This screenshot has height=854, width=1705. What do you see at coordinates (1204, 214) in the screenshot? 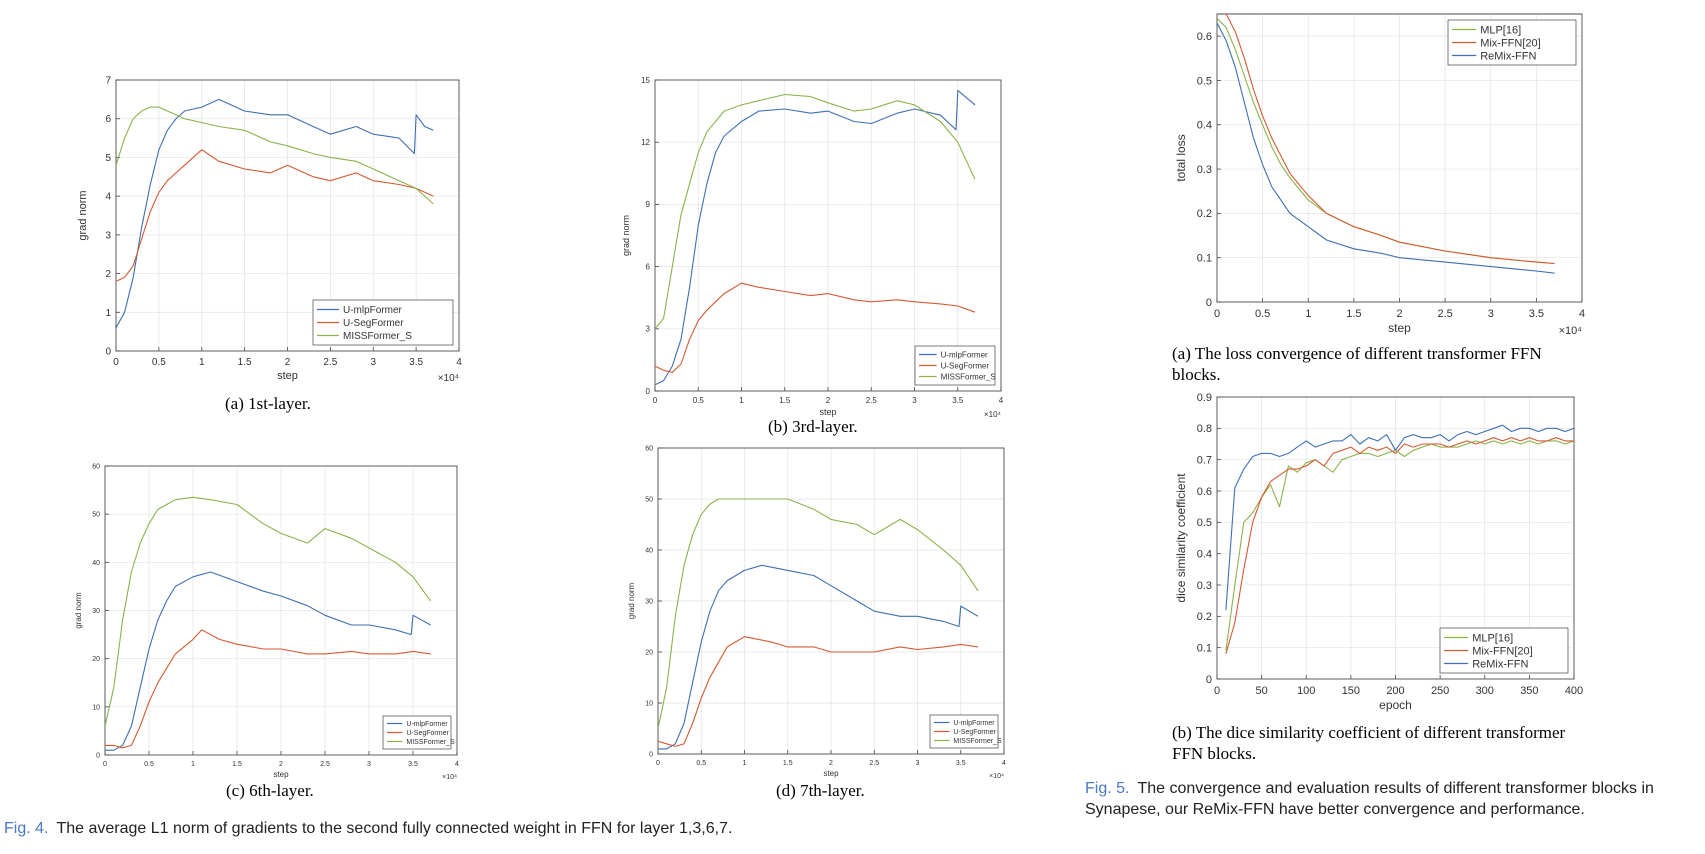
I see `y-tick-label: 0.2` at bounding box center [1204, 214].